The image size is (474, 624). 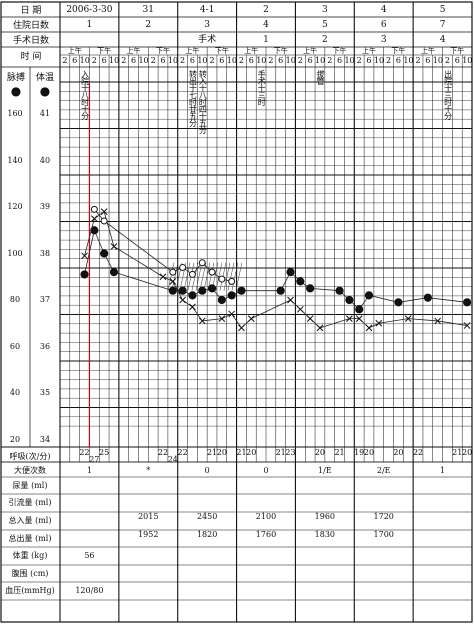 I want to click on bottom-row-value: 1830, so click(x=325, y=534).